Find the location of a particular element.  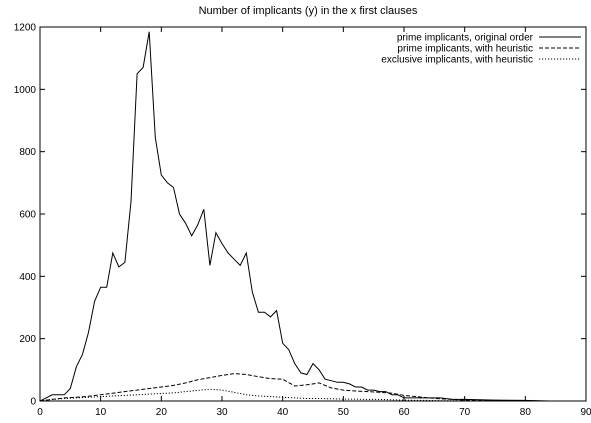

x-tick-label: 50 is located at coordinates (344, 412).